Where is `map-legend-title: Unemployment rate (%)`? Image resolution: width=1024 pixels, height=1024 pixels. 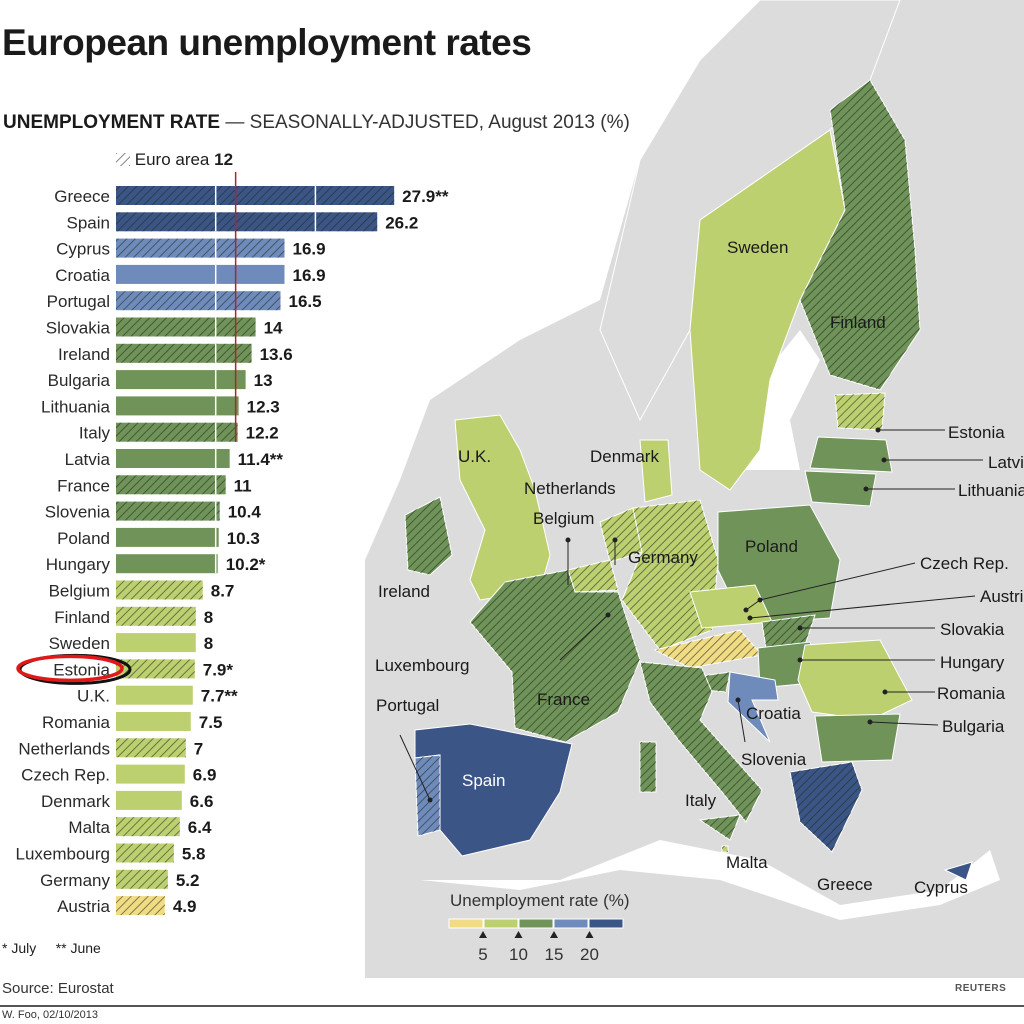 map-legend-title: Unemployment rate (%) is located at coordinates (540, 900).